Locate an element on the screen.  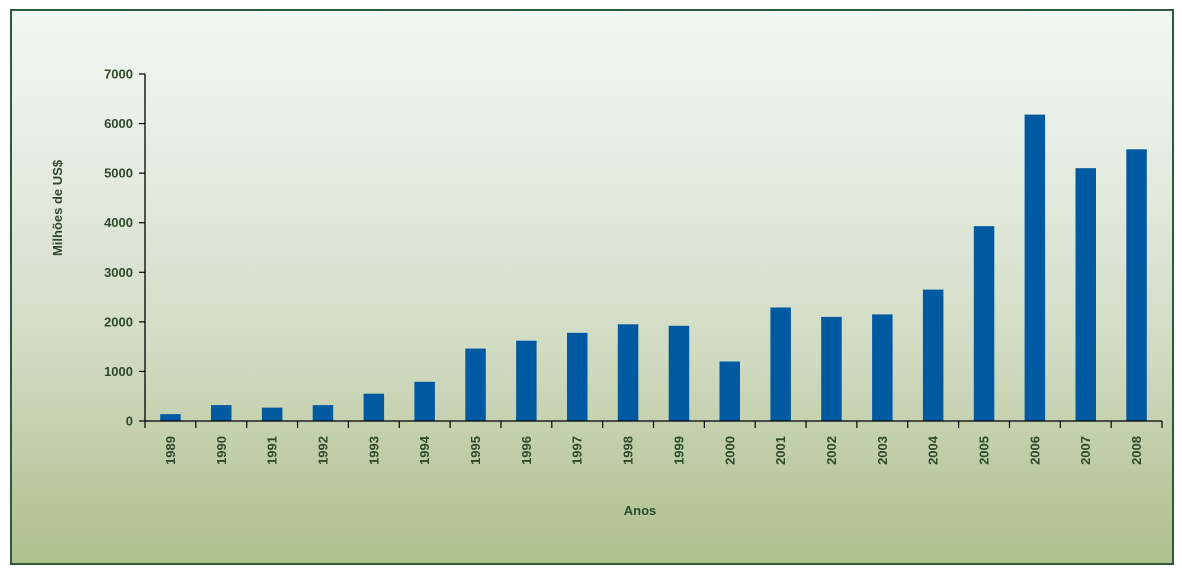
bar-2002 is located at coordinates (831, 368).